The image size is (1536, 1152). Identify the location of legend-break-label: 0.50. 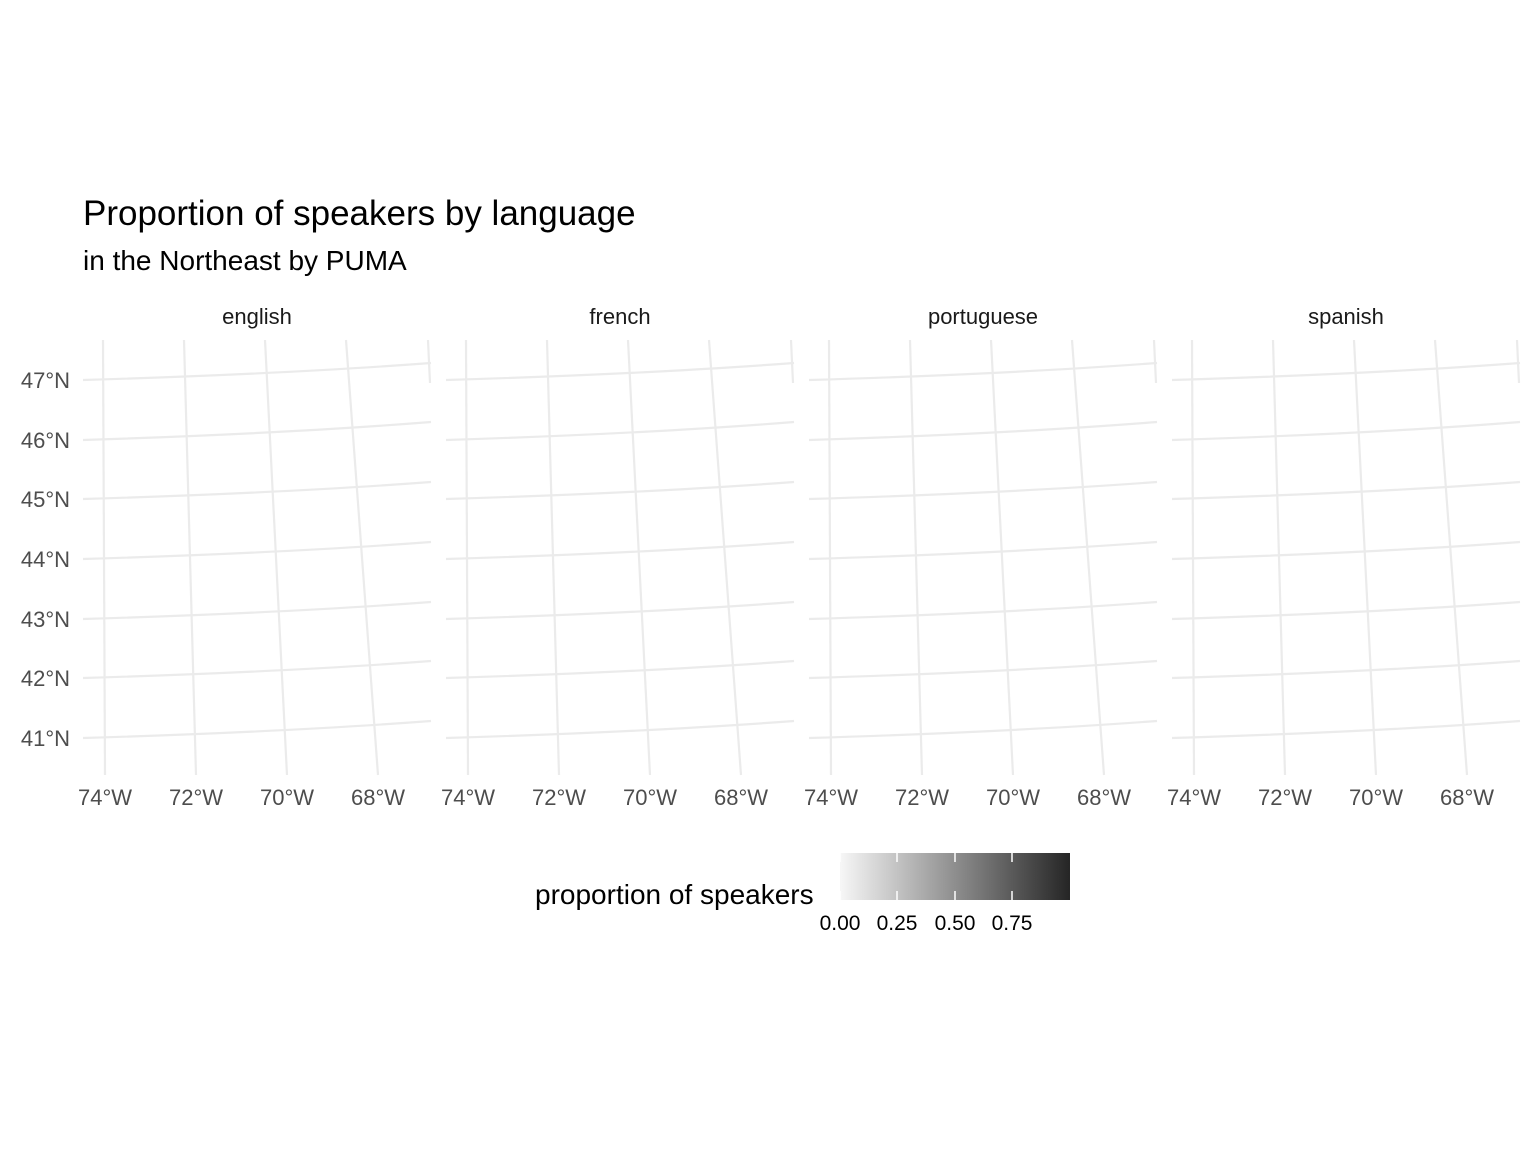
(955, 923).